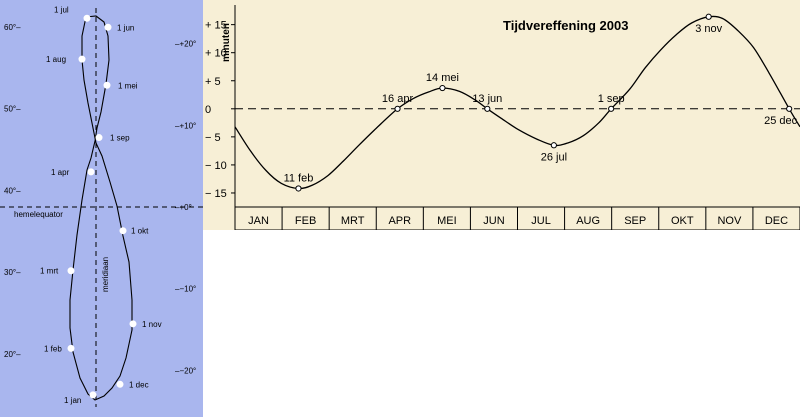  What do you see at coordinates (682, 221) in the screenshot?
I see `x-tick-label: OKT` at bounding box center [682, 221].